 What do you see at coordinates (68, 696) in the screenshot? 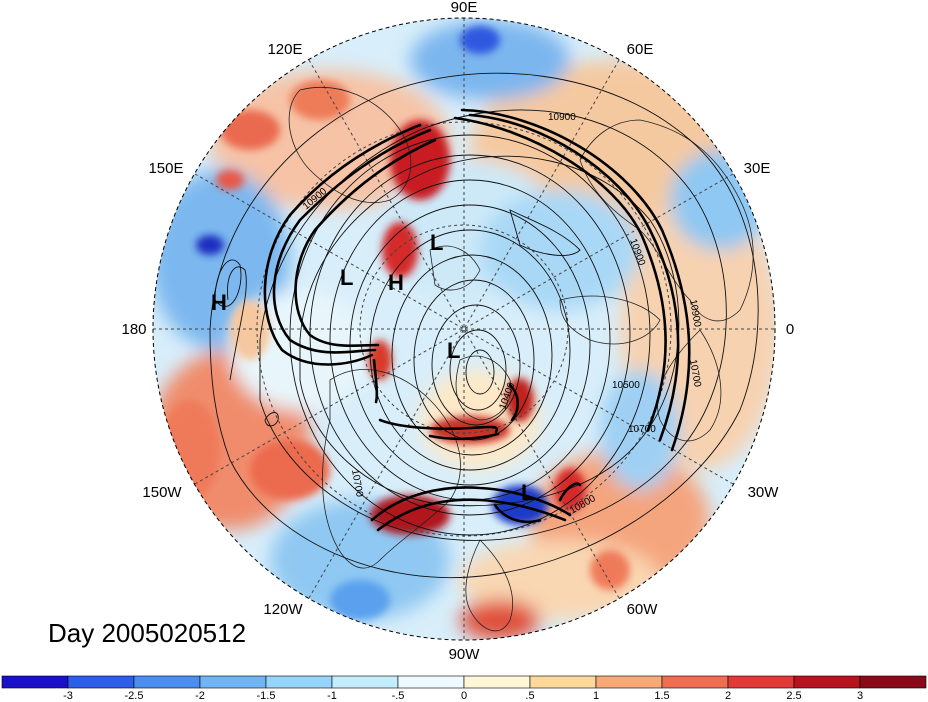
I see `colorbar-tick-label: -3` at bounding box center [68, 696].